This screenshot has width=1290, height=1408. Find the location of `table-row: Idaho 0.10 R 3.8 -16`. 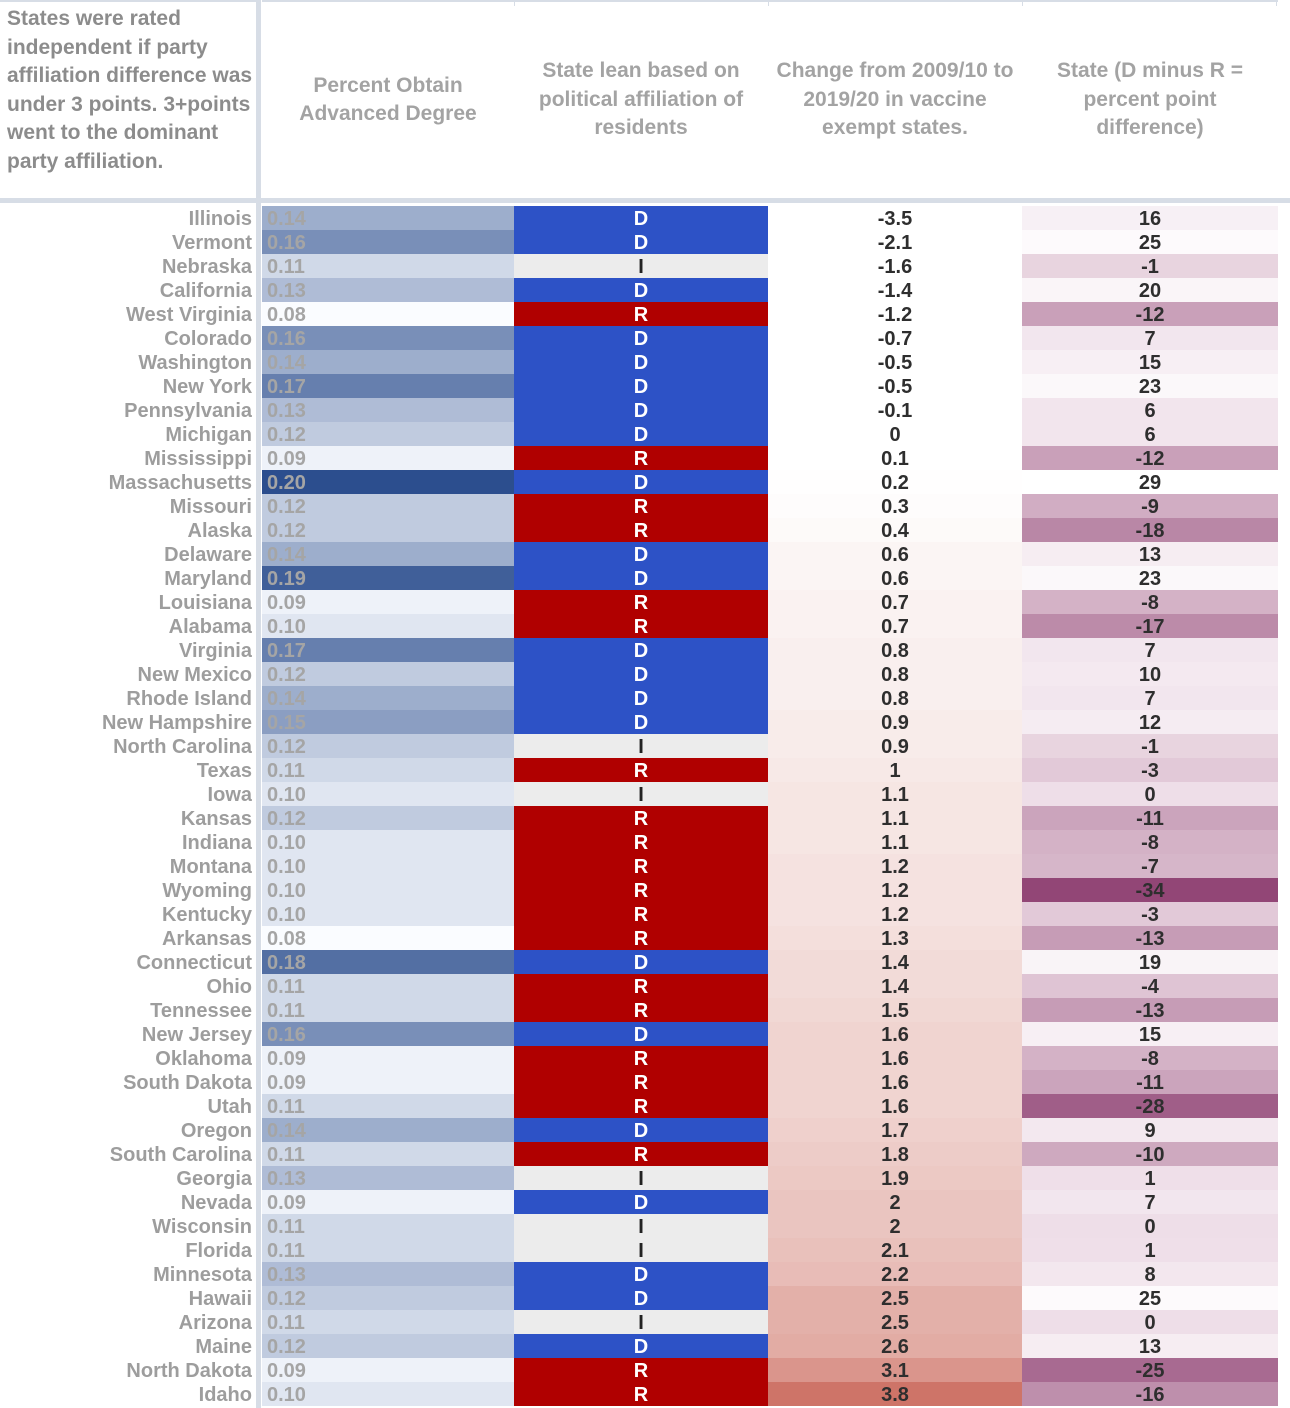

table-row: Idaho 0.10 R 3.8 -16 is located at coordinates (645, 1394).